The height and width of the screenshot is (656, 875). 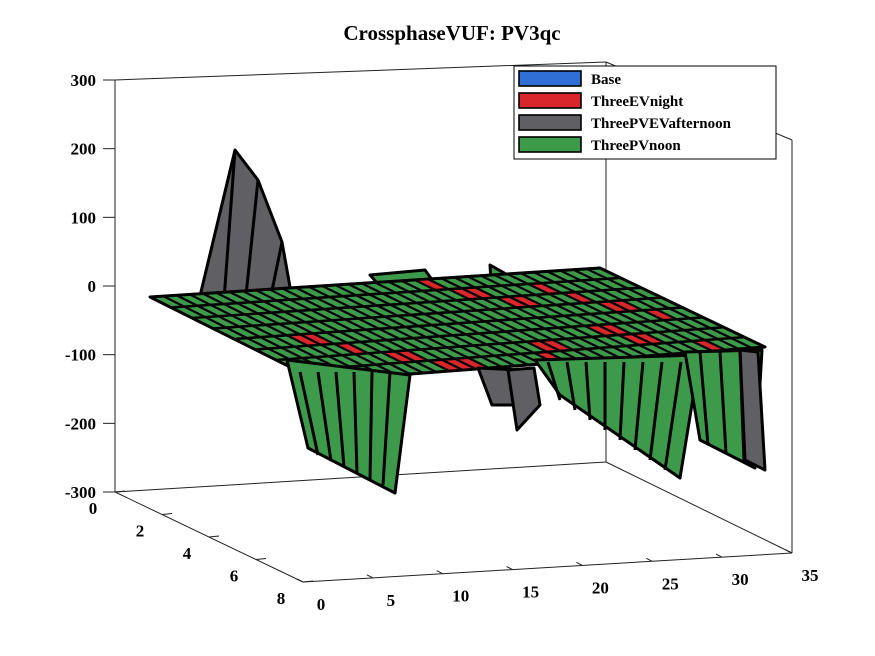 I want to click on y-tick-label: 2, so click(x=140, y=531).